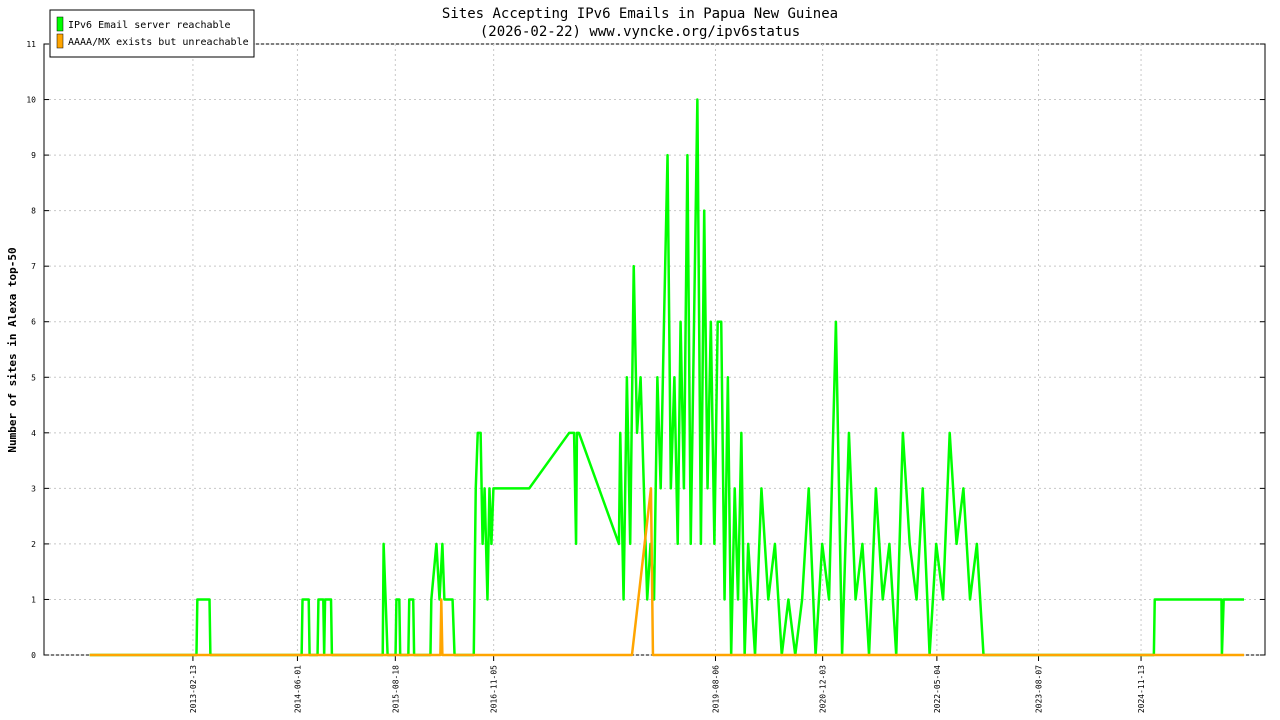 Image resolution: width=1280 pixels, height=720 pixels. I want to click on x-tick-label: 2015-08-18, so click(395, 689).